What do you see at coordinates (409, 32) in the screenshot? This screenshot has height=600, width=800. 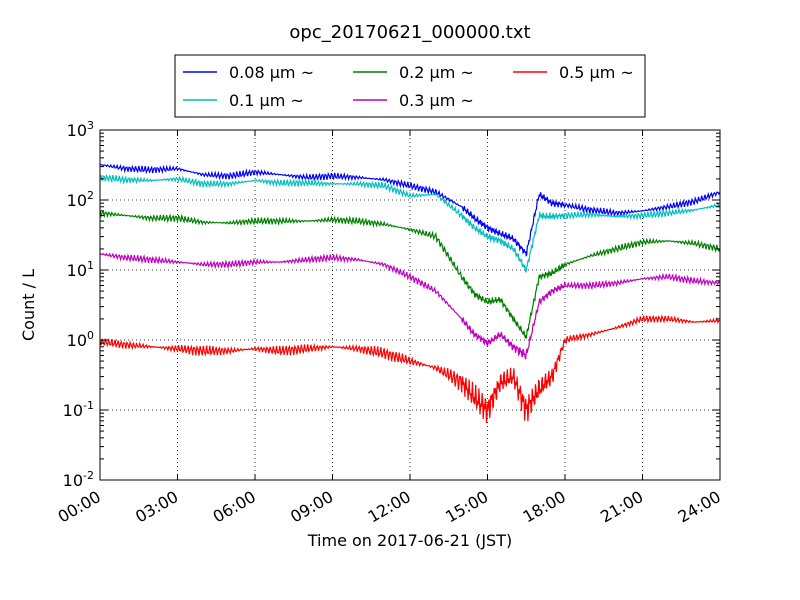 I see `chart-title: opc_20170621_000000.txt` at bounding box center [409, 32].